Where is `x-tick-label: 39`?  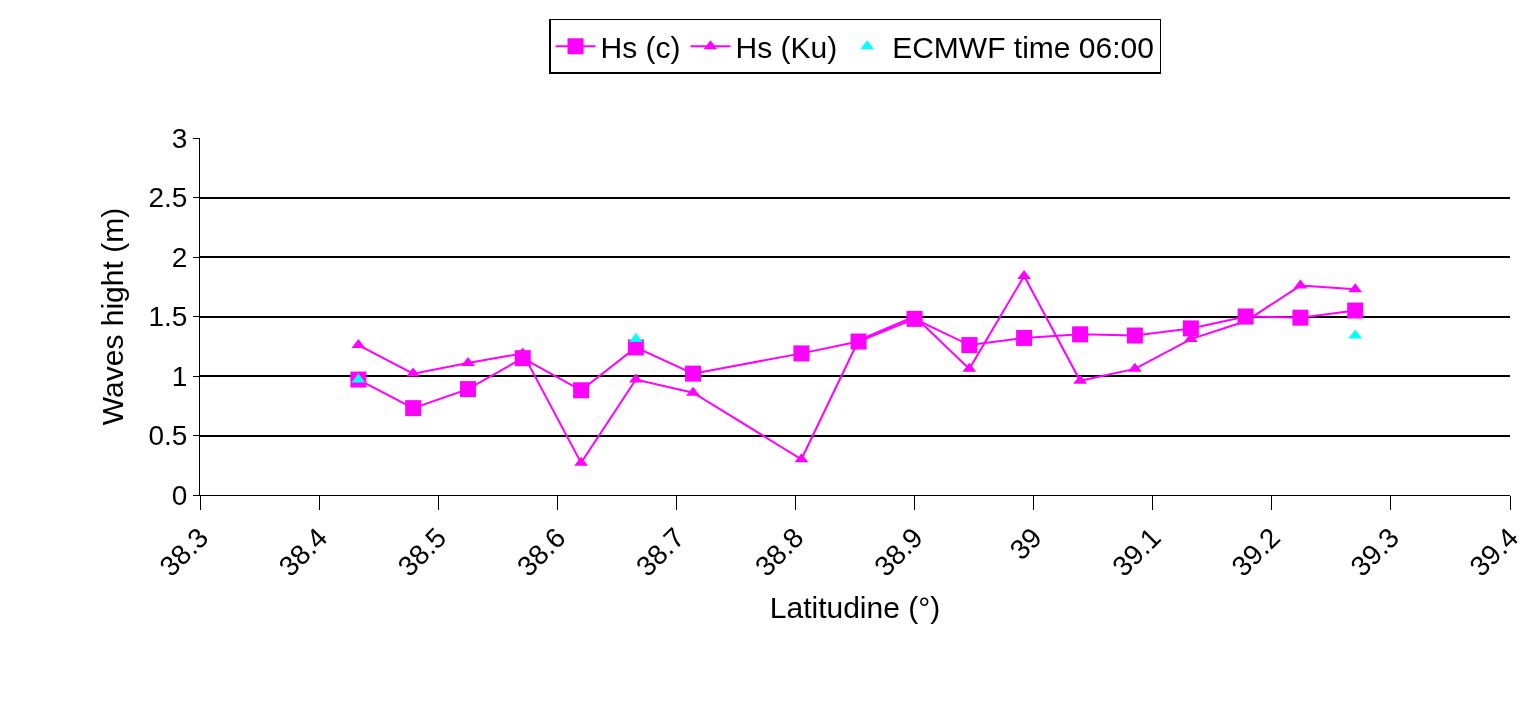 x-tick-label: 39 is located at coordinates (1025, 543).